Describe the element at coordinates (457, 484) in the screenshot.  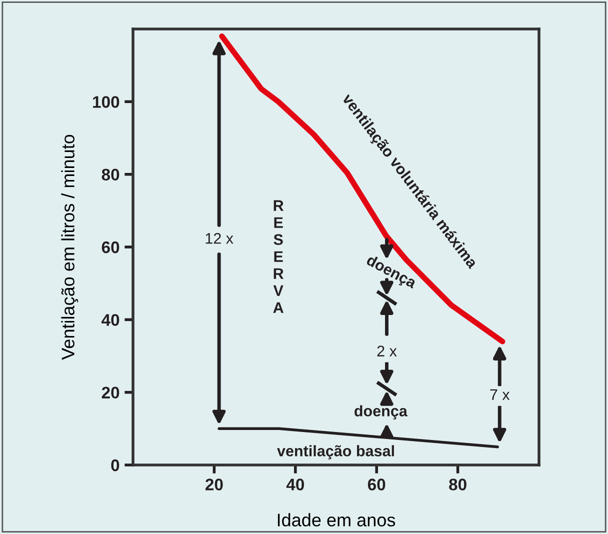
I see `x-tick-label: 80` at that location.